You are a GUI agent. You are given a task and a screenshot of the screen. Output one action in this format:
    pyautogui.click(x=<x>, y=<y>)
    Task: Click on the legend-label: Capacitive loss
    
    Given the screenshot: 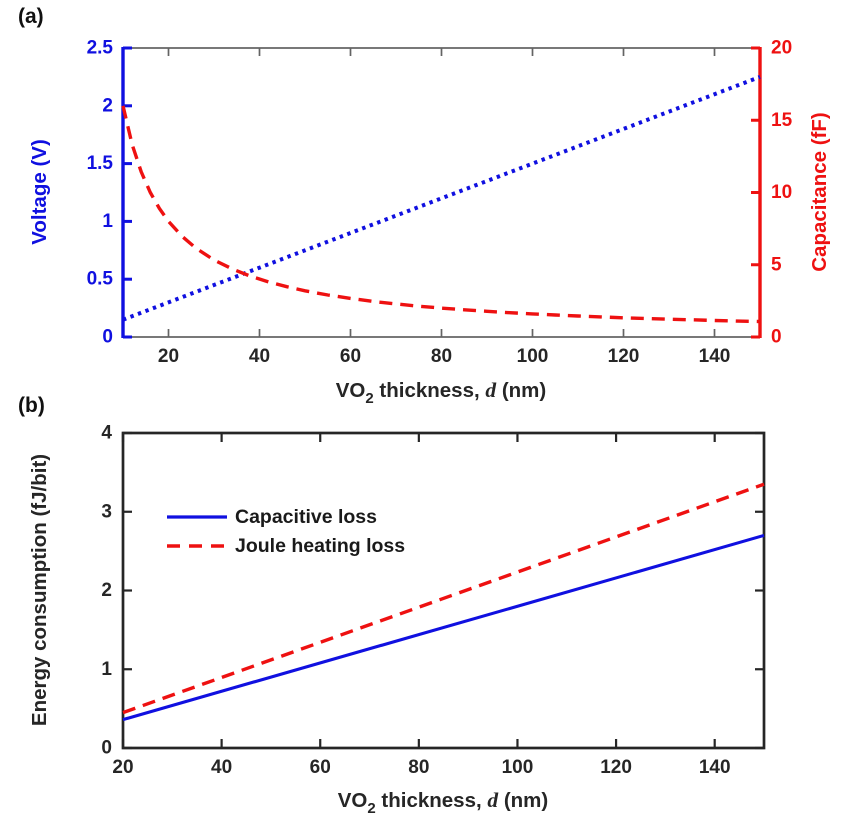 What is the action you would take?
    pyautogui.click(x=306, y=516)
    